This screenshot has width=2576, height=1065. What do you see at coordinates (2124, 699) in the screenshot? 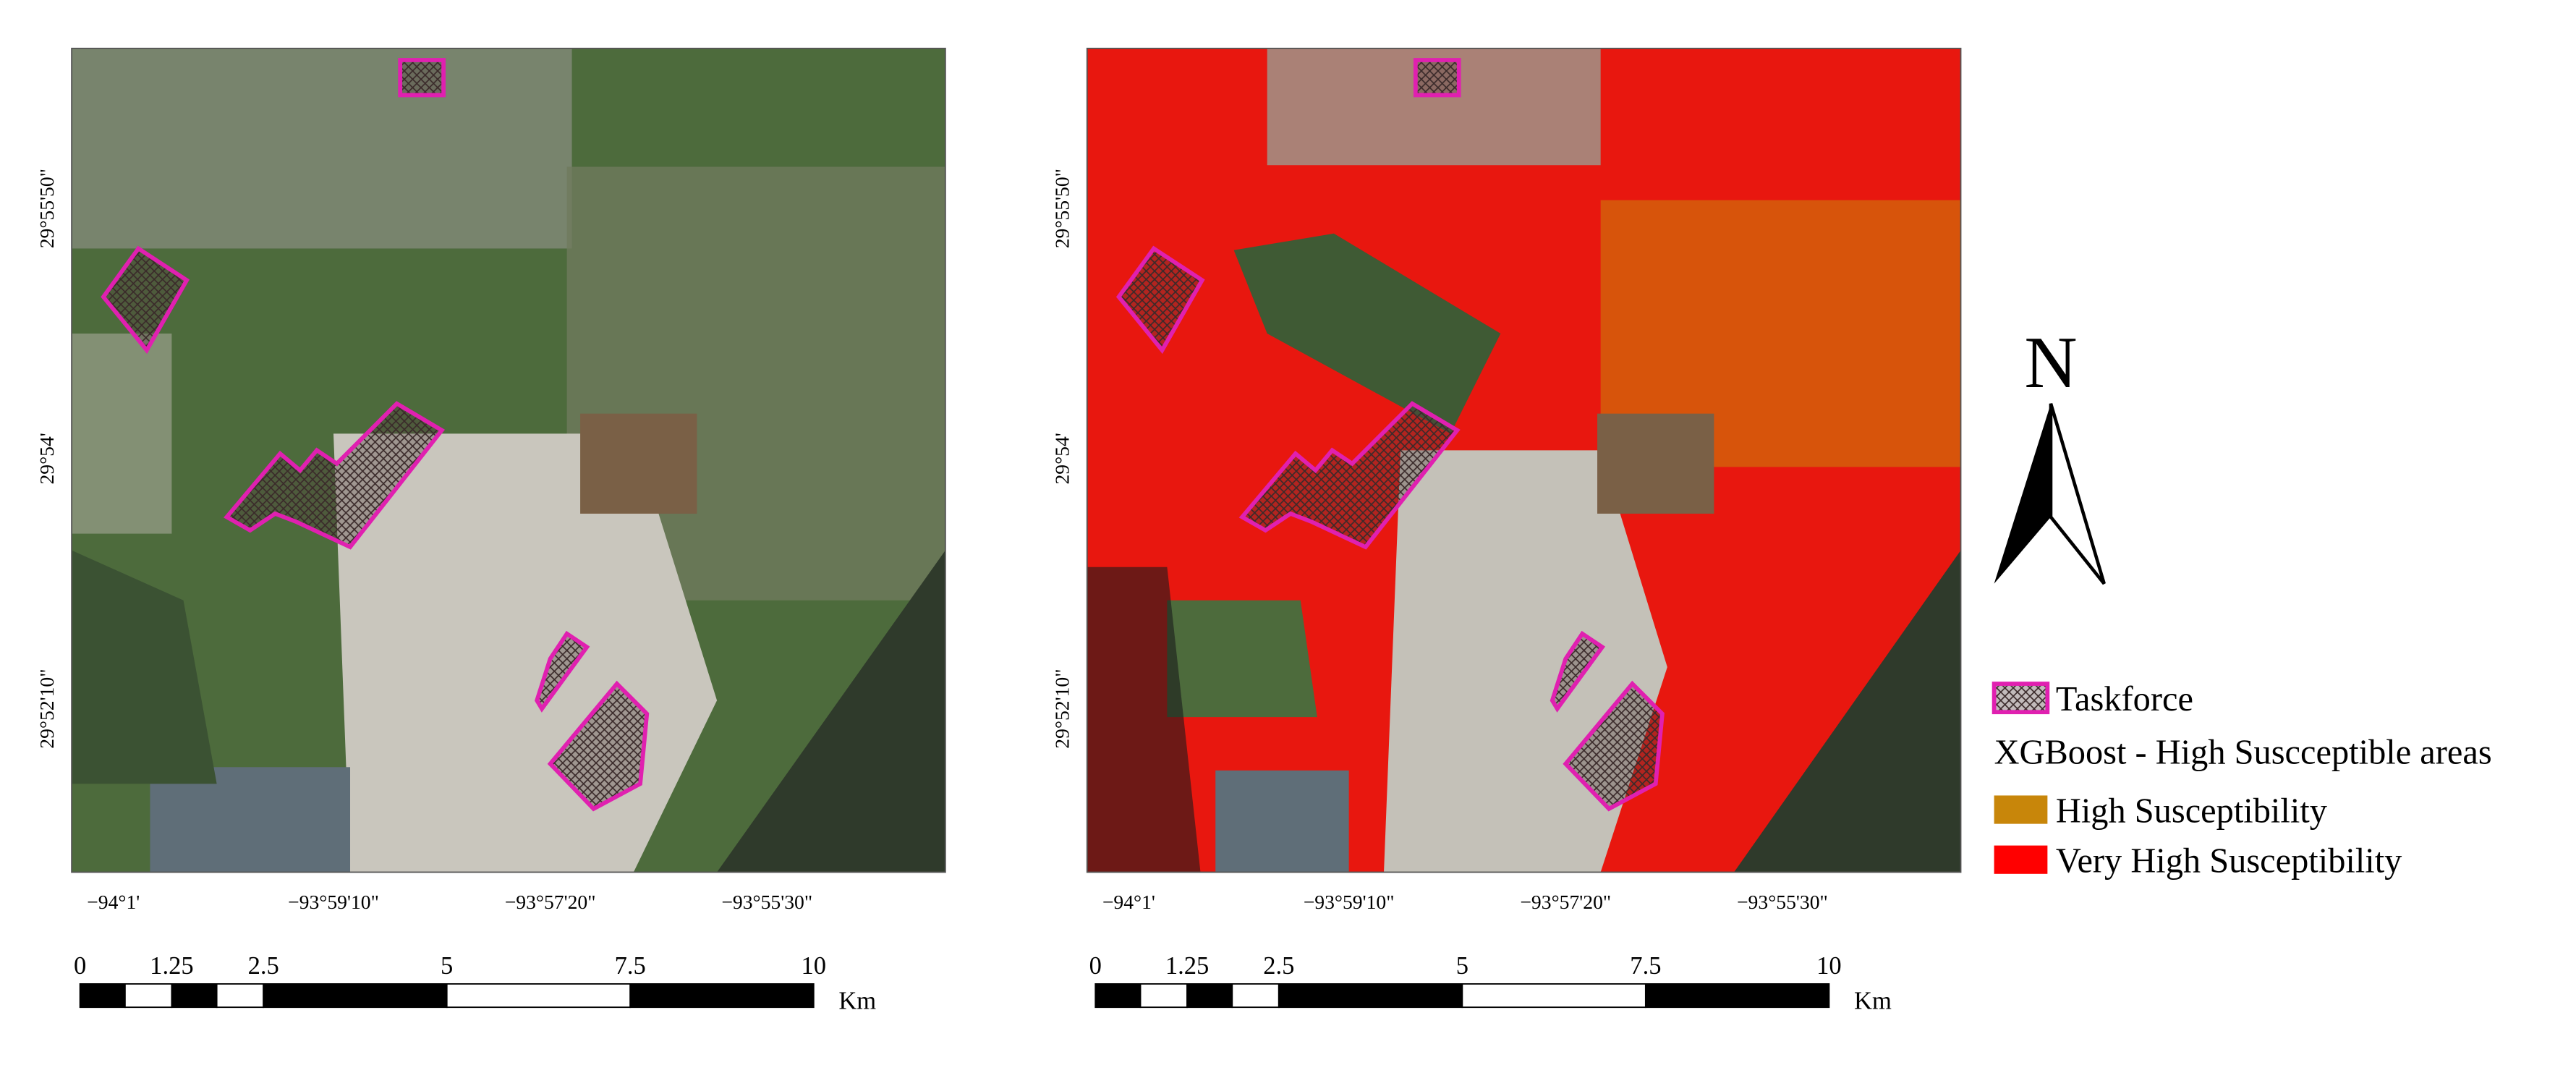
I see `legend-label: Taskforce` at bounding box center [2124, 699].